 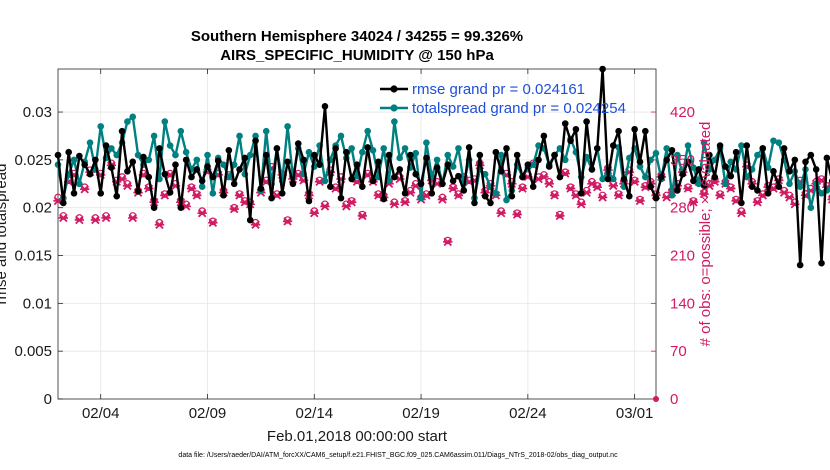 What do you see at coordinates (357, 436) in the screenshot?
I see `x-axis-label: Feb.01,2018 00:00:00 start` at bounding box center [357, 436].